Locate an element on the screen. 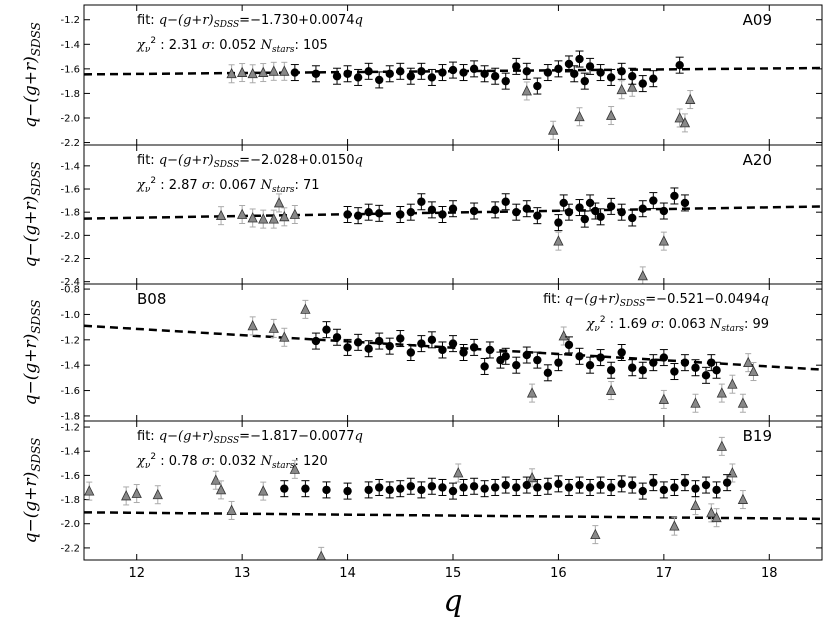 The width and height of the screenshot is (830, 623). x-tick-label: 12 is located at coordinates (136, 573).